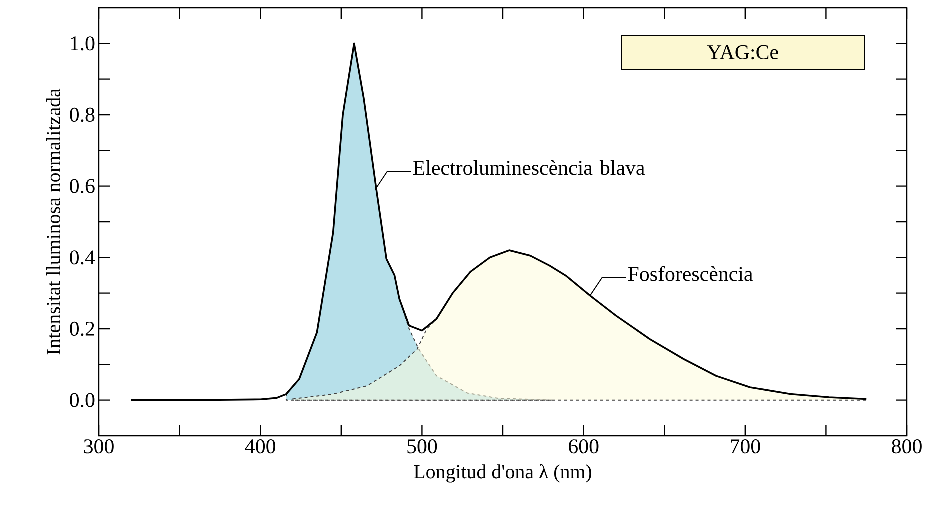 This screenshot has height=516, width=938. Describe the element at coordinates (82, 329) in the screenshot. I see `y-tick-label: 0.2` at that location.